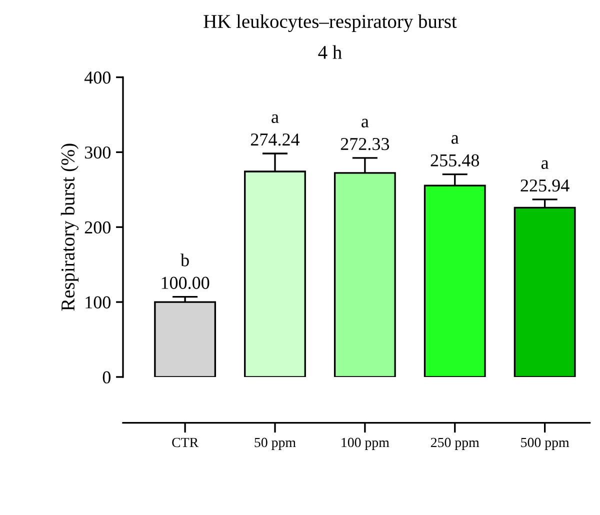 This screenshot has height=515, width=600. What do you see at coordinates (545, 444) in the screenshot?
I see `x-tick-label: 500 ppm` at bounding box center [545, 444].